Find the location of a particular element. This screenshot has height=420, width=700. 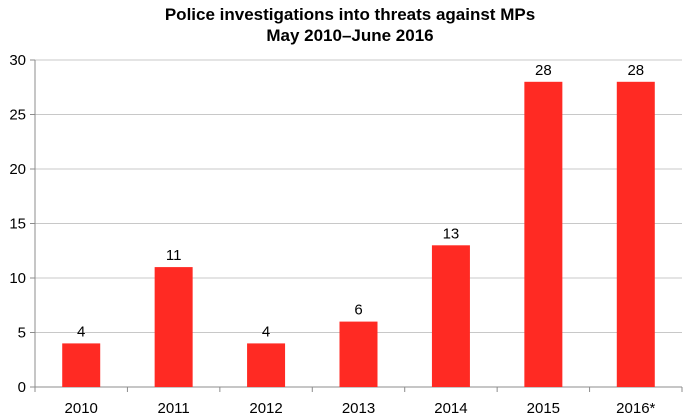

y-tick-label: 0 is located at coordinates (22, 387).